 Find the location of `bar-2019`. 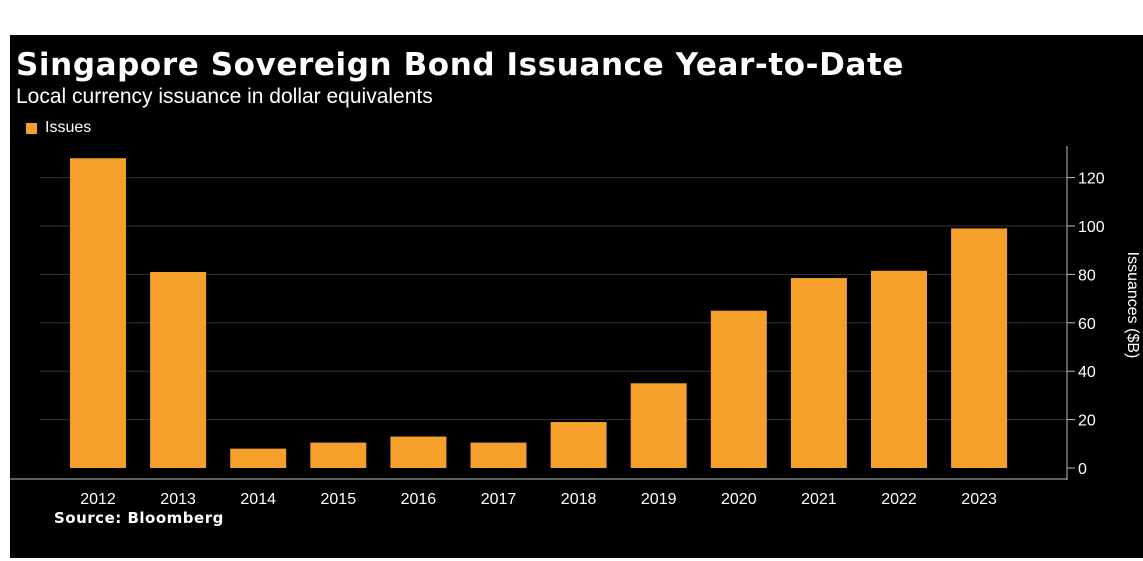

bar-2019 is located at coordinates (658, 425).